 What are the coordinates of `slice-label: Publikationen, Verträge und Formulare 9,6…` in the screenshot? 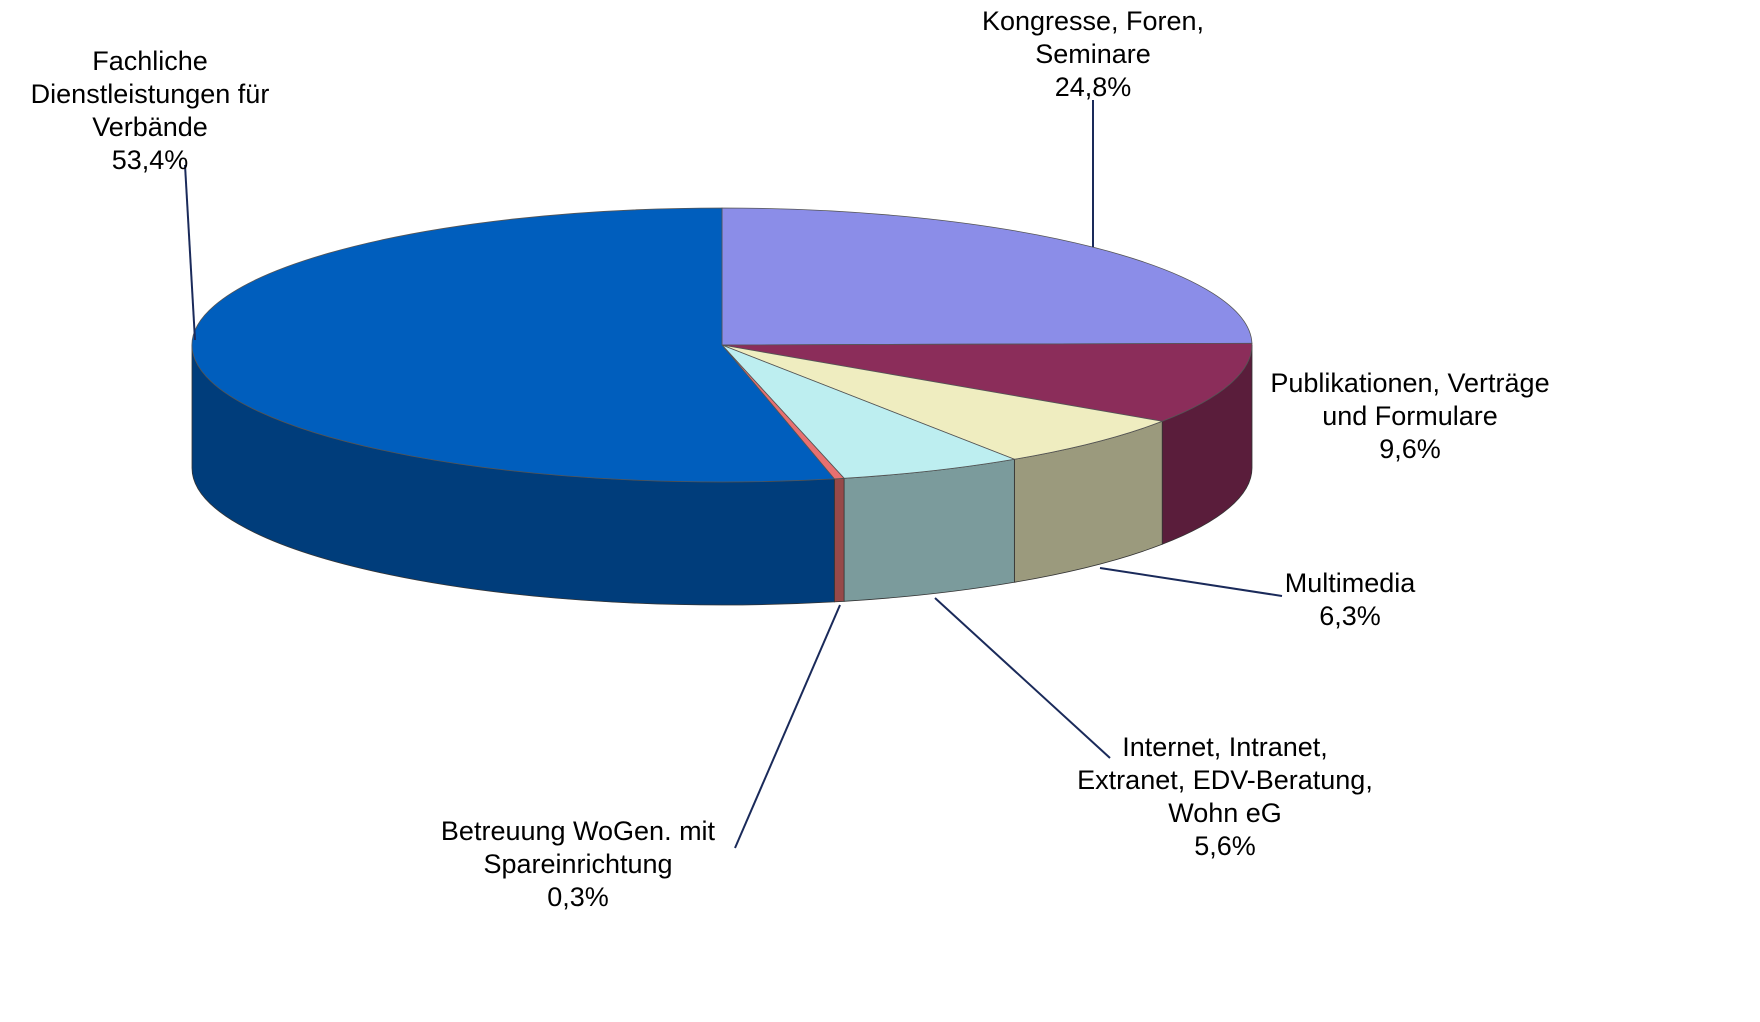 It's located at (1410, 416).